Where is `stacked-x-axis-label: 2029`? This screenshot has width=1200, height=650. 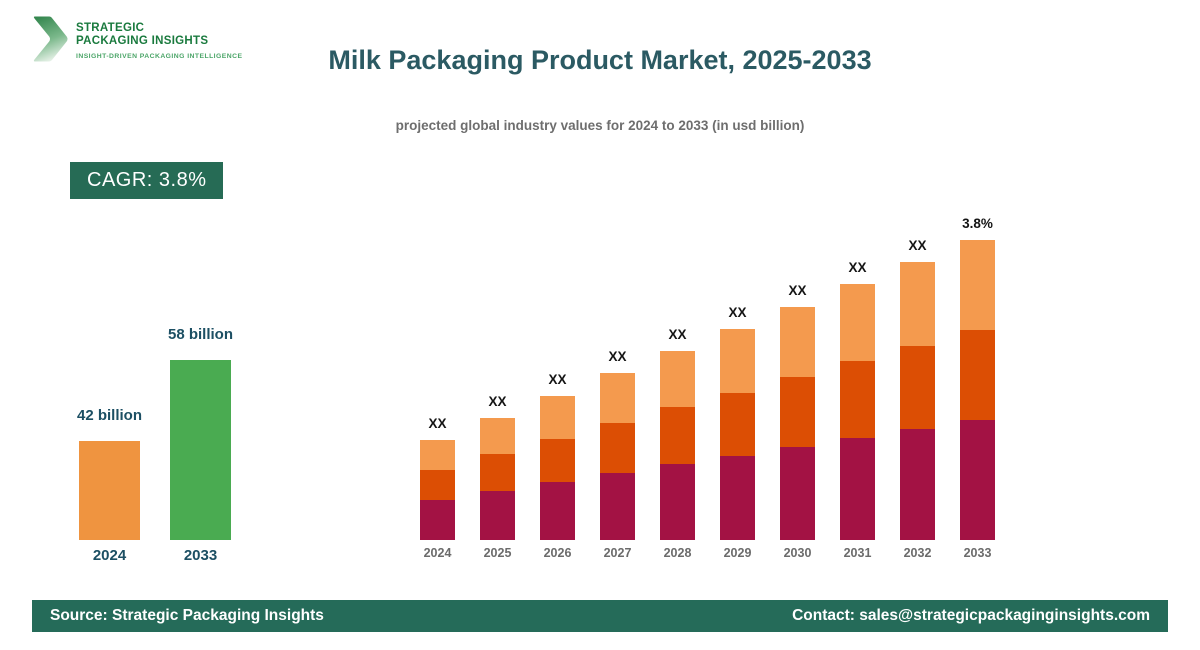 stacked-x-axis-label: 2029 is located at coordinates (737, 553).